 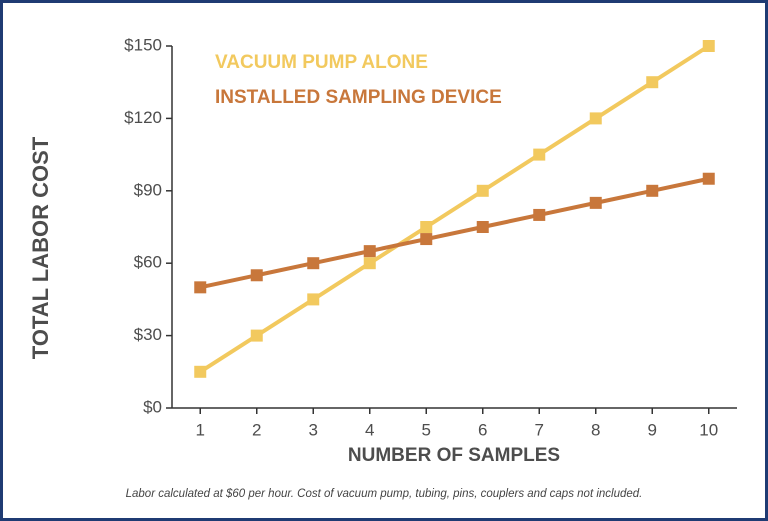 I want to click on legend-label: INSTALLED SAMPLING DEVICE, so click(x=358, y=97).